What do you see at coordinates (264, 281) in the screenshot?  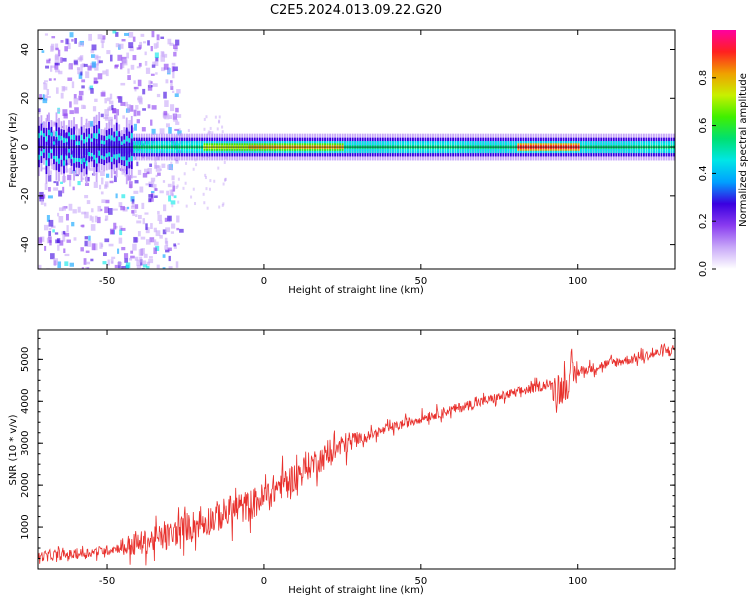 I see `x-tick-label: 0` at bounding box center [264, 281].